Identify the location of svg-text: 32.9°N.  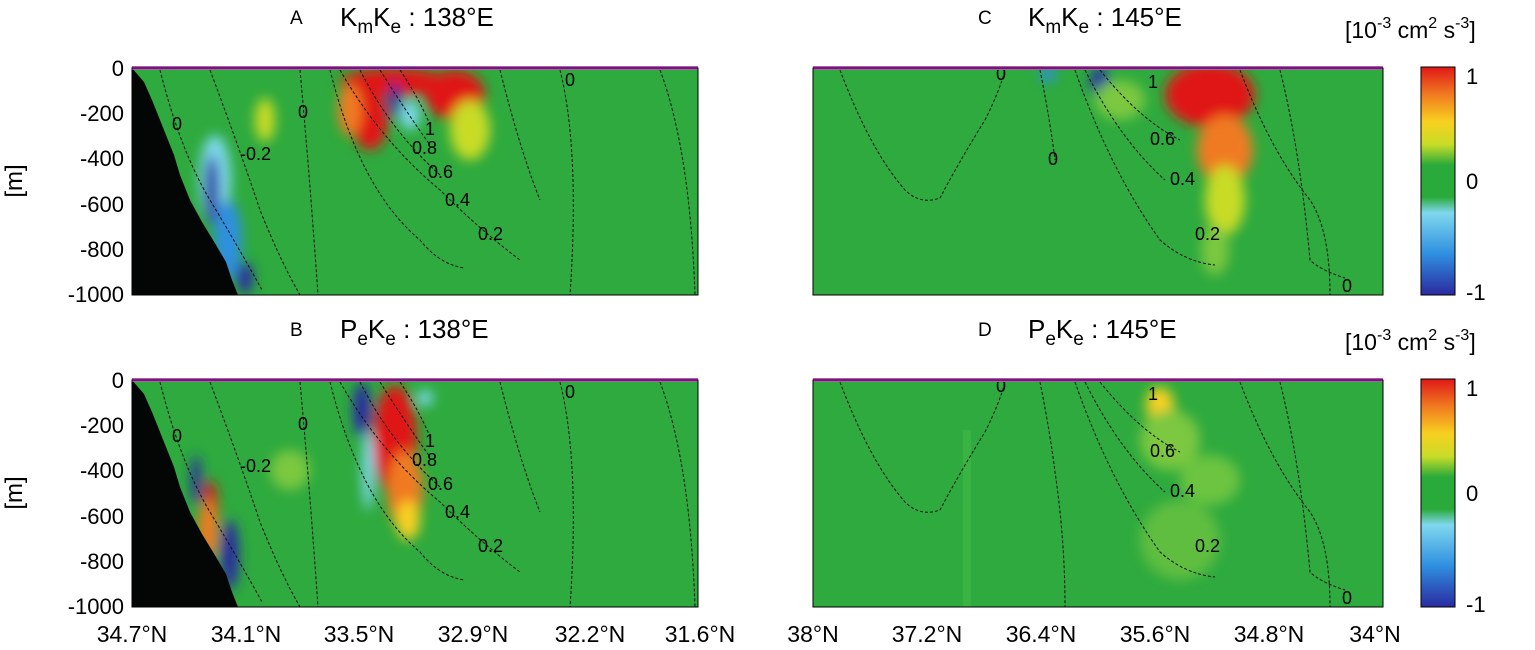
(473, 634).